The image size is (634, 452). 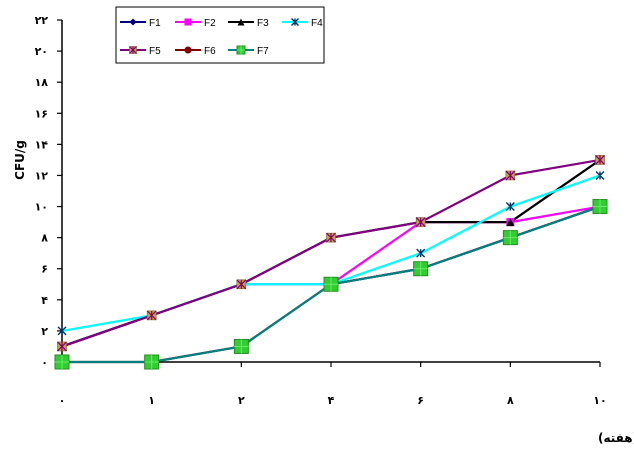 What do you see at coordinates (210, 23) in the screenshot?
I see `legend-label-F2: F2` at bounding box center [210, 23].